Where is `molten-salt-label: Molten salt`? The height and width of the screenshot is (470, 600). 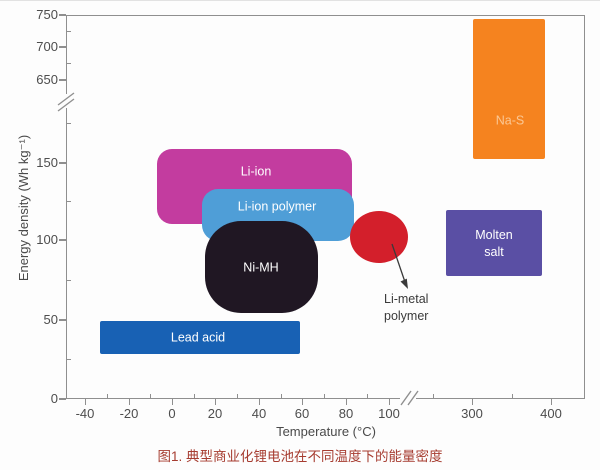
molten-salt-label: Molten salt is located at coordinates (494, 244).